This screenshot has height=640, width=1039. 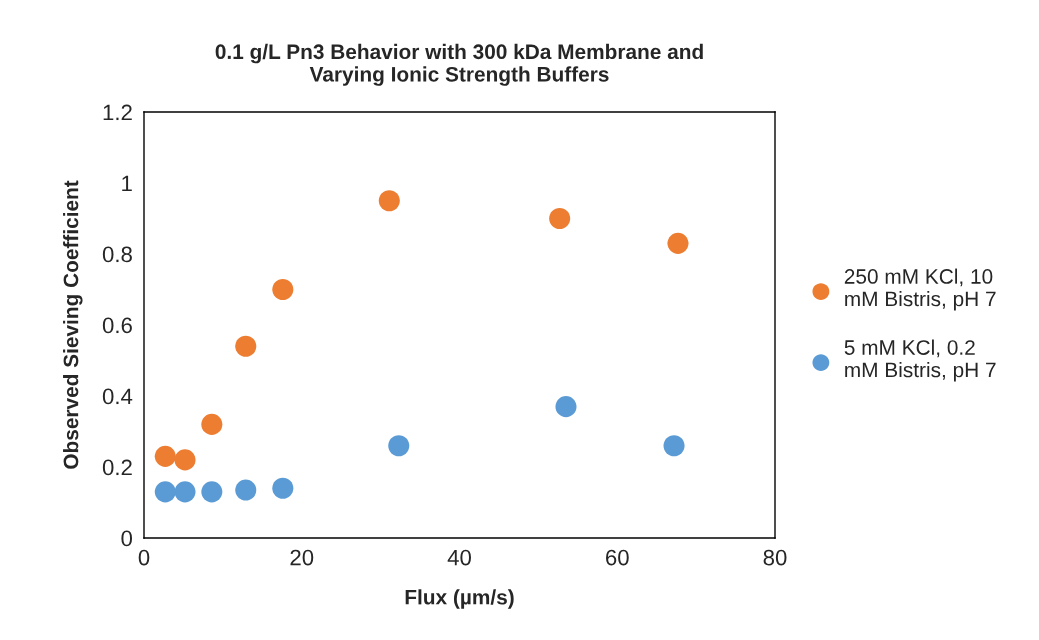 I want to click on y-tick-label: 1, so click(x=127, y=183).